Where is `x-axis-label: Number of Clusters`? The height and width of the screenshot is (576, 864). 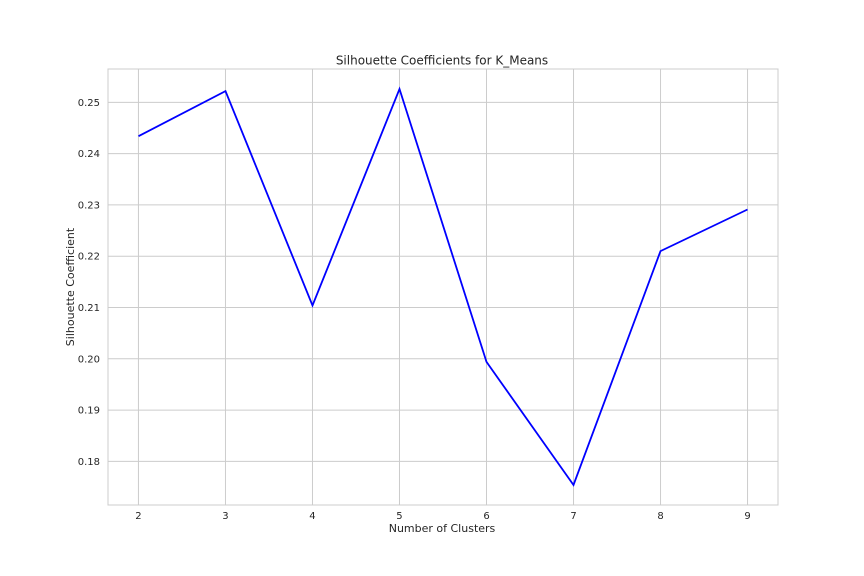 x-axis-label: Number of Clusters is located at coordinates (442, 528).